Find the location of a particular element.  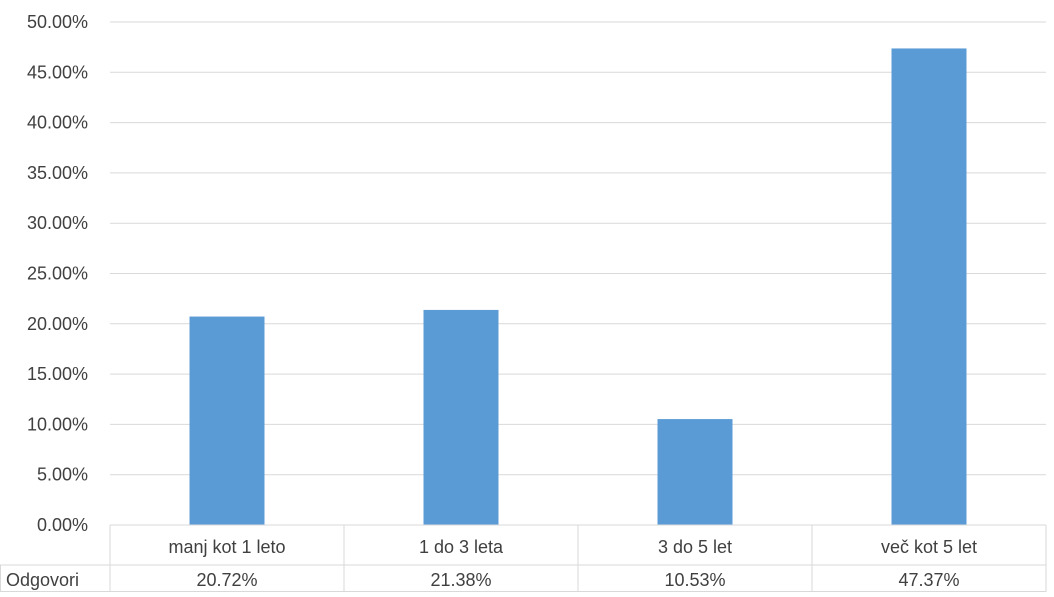

x-category-label: 1 do 3 leta is located at coordinates (461, 547).